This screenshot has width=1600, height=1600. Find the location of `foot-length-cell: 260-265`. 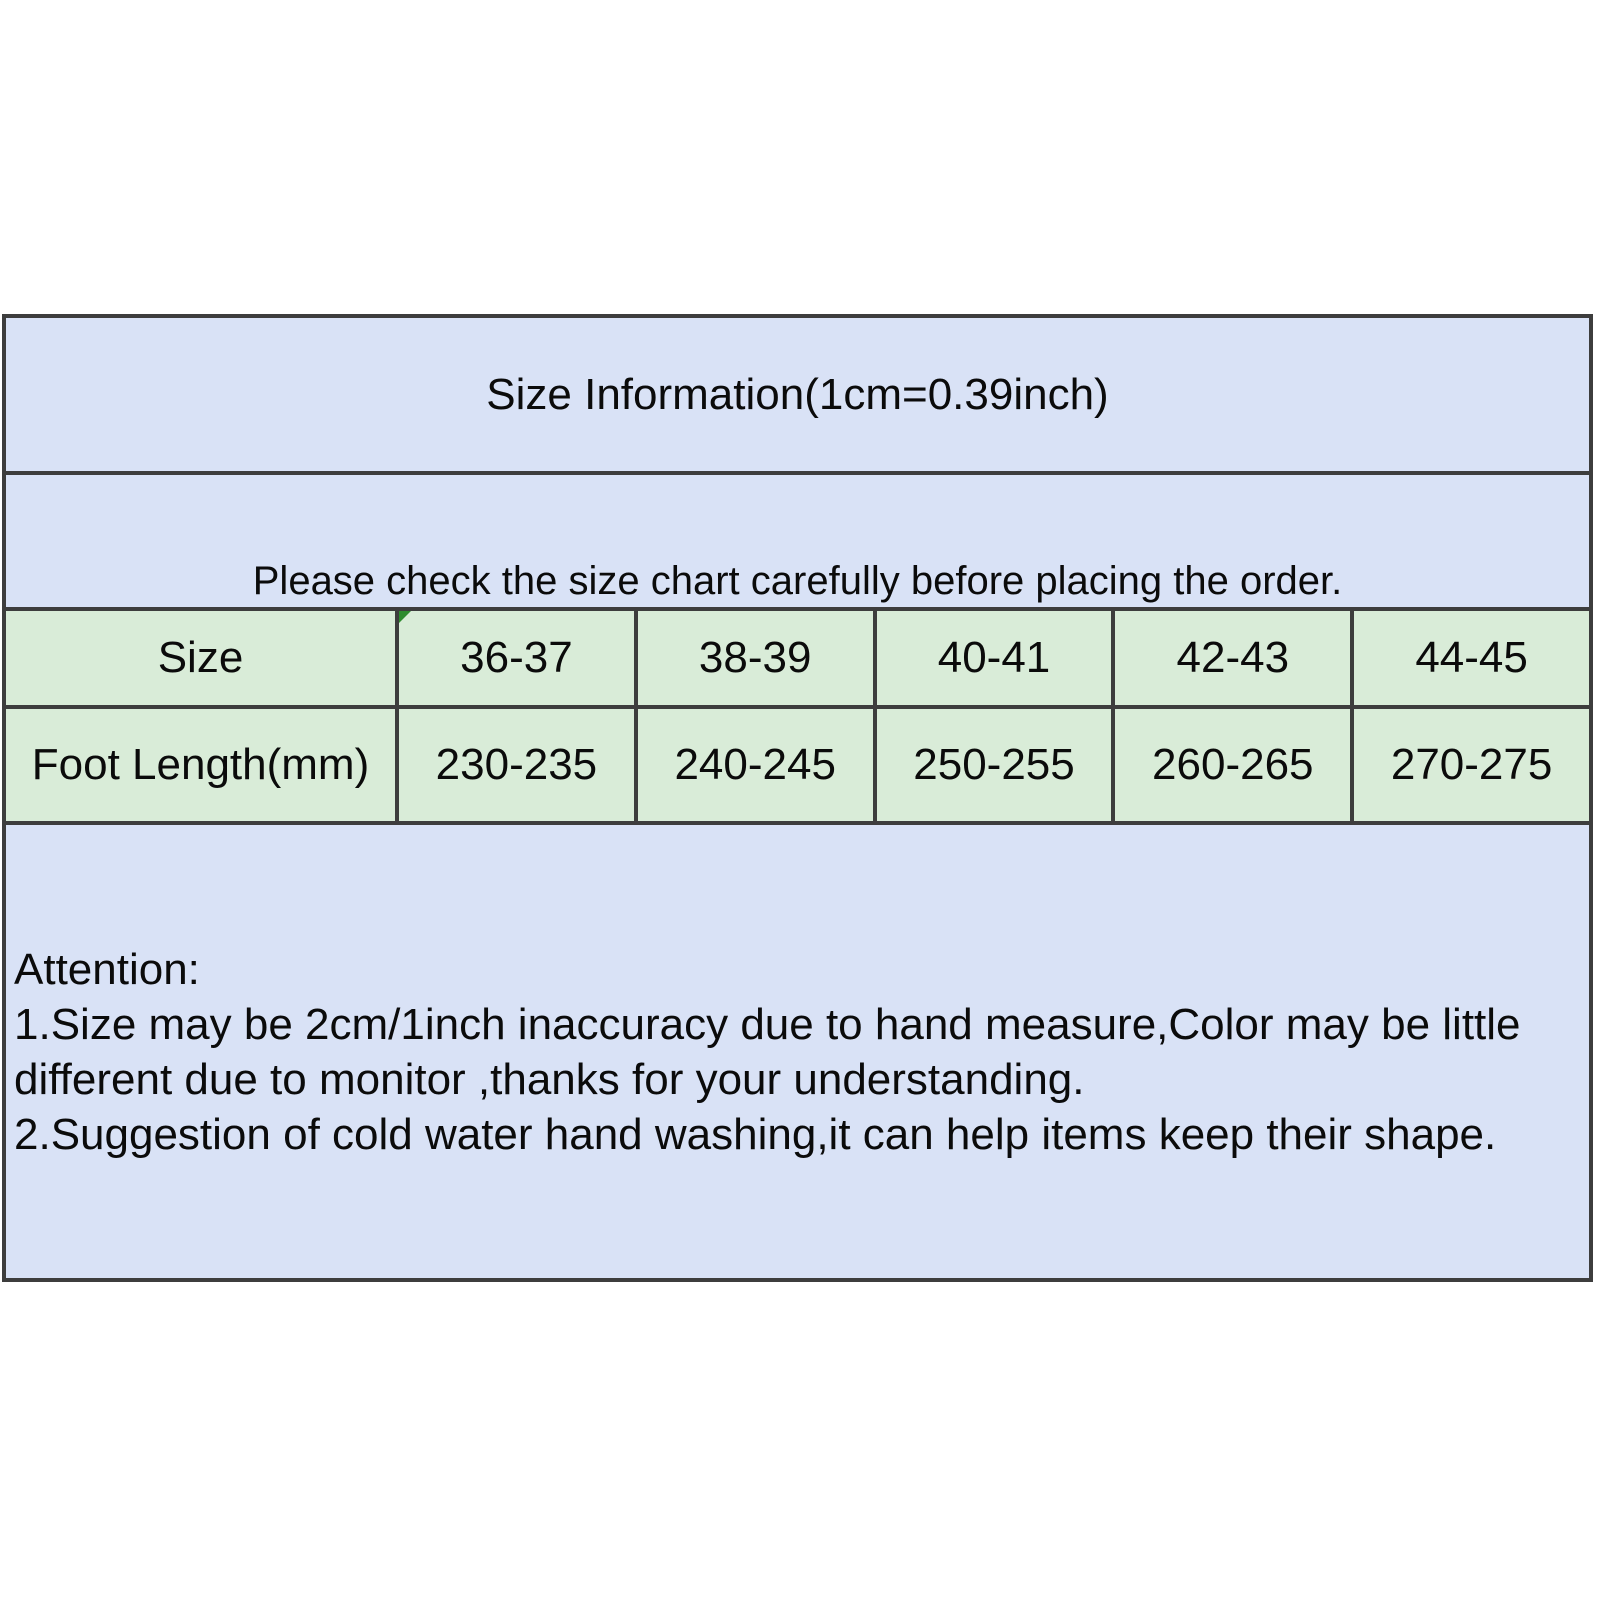

foot-length-cell: 260-265 is located at coordinates (1230, 765).